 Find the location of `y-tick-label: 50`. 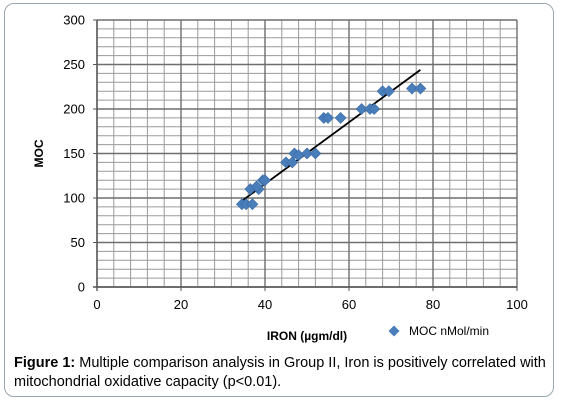

y-tick-label: 50 is located at coordinates (78, 242).